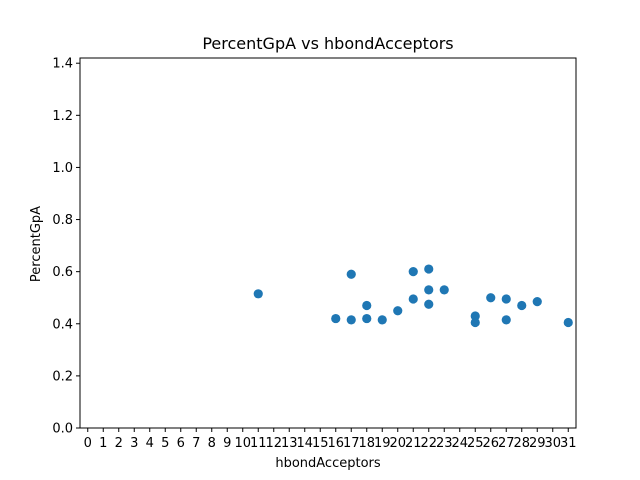 The height and width of the screenshot is (480, 640). I want to click on x-tick-label: 4, so click(150, 443).